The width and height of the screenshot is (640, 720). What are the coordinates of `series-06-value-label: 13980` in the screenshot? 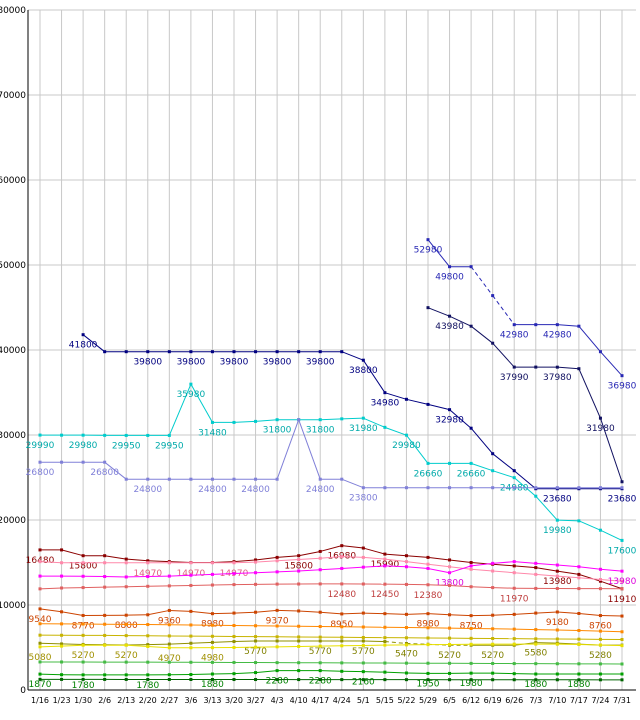 It's located at (557, 582).